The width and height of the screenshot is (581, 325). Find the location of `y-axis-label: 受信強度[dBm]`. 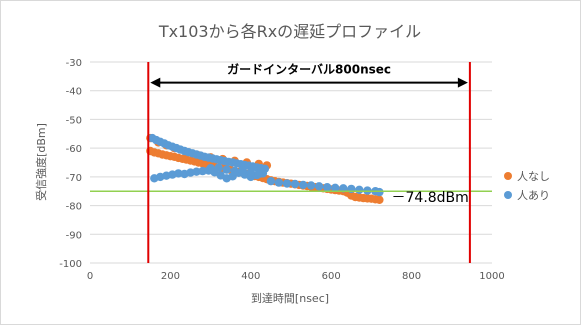

y-axis-label: 受信強度[dBm] is located at coordinates (41, 162).